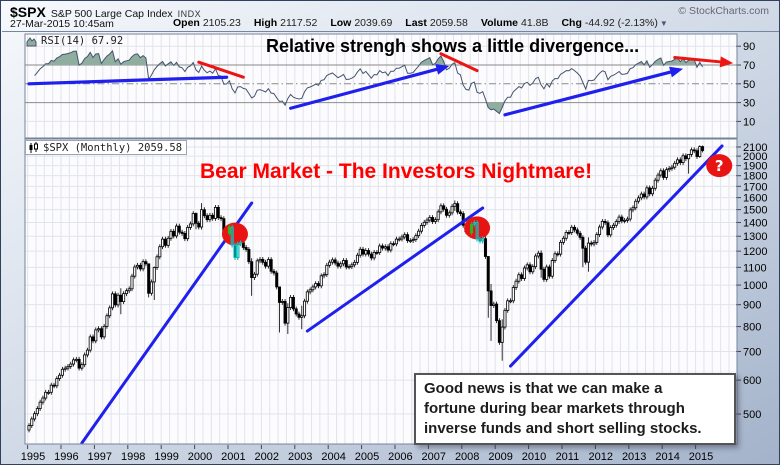 The image size is (780, 465). What do you see at coordinates (100, 457) in the screenshot?
I see `year-axis-label: 1997` at bounding box center [100, 457].